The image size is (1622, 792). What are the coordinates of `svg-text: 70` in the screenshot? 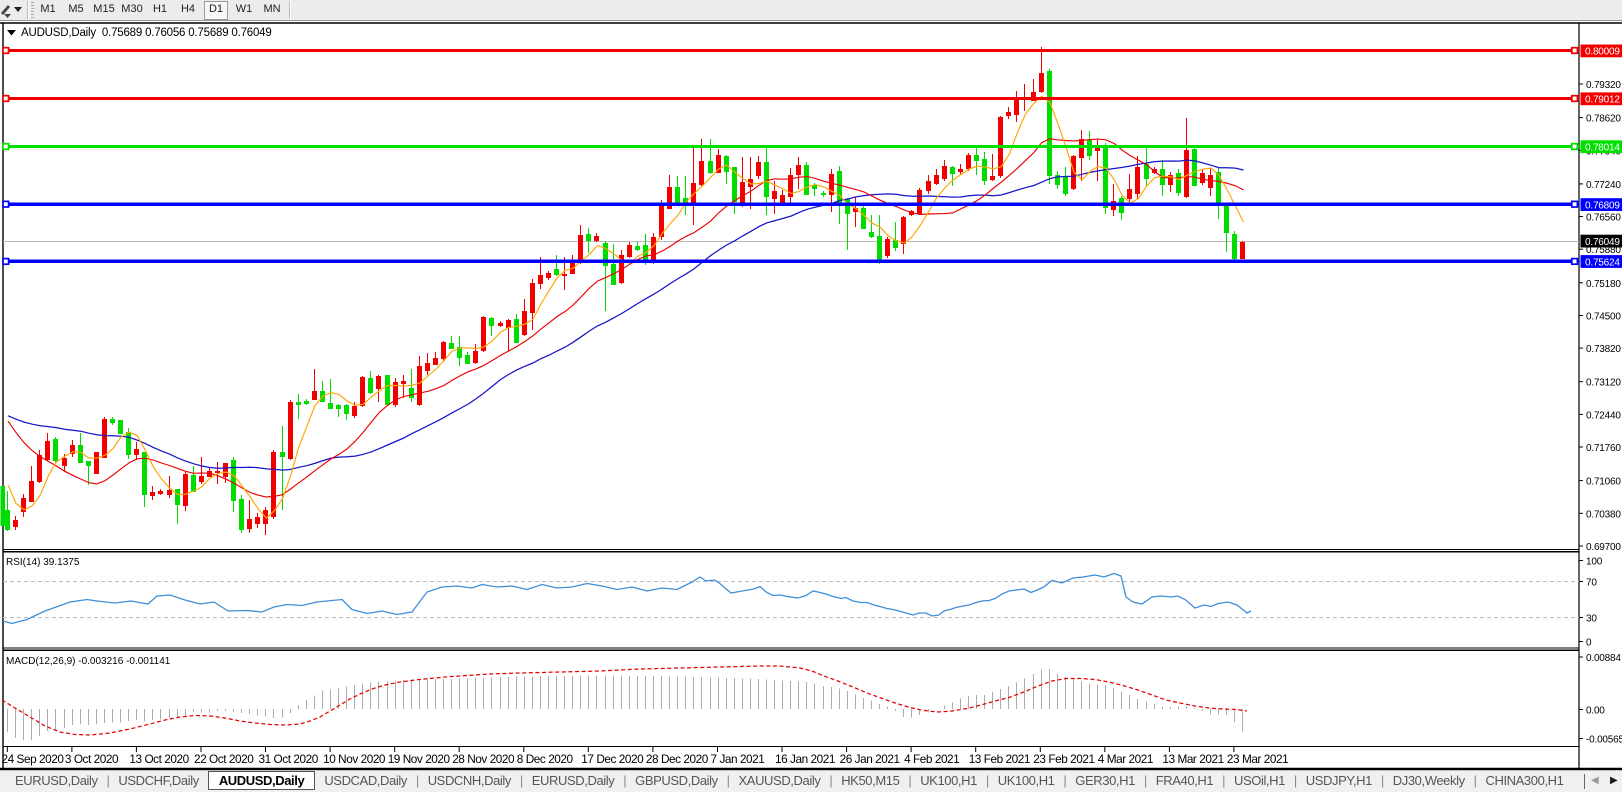 It's located at (1591, 583).